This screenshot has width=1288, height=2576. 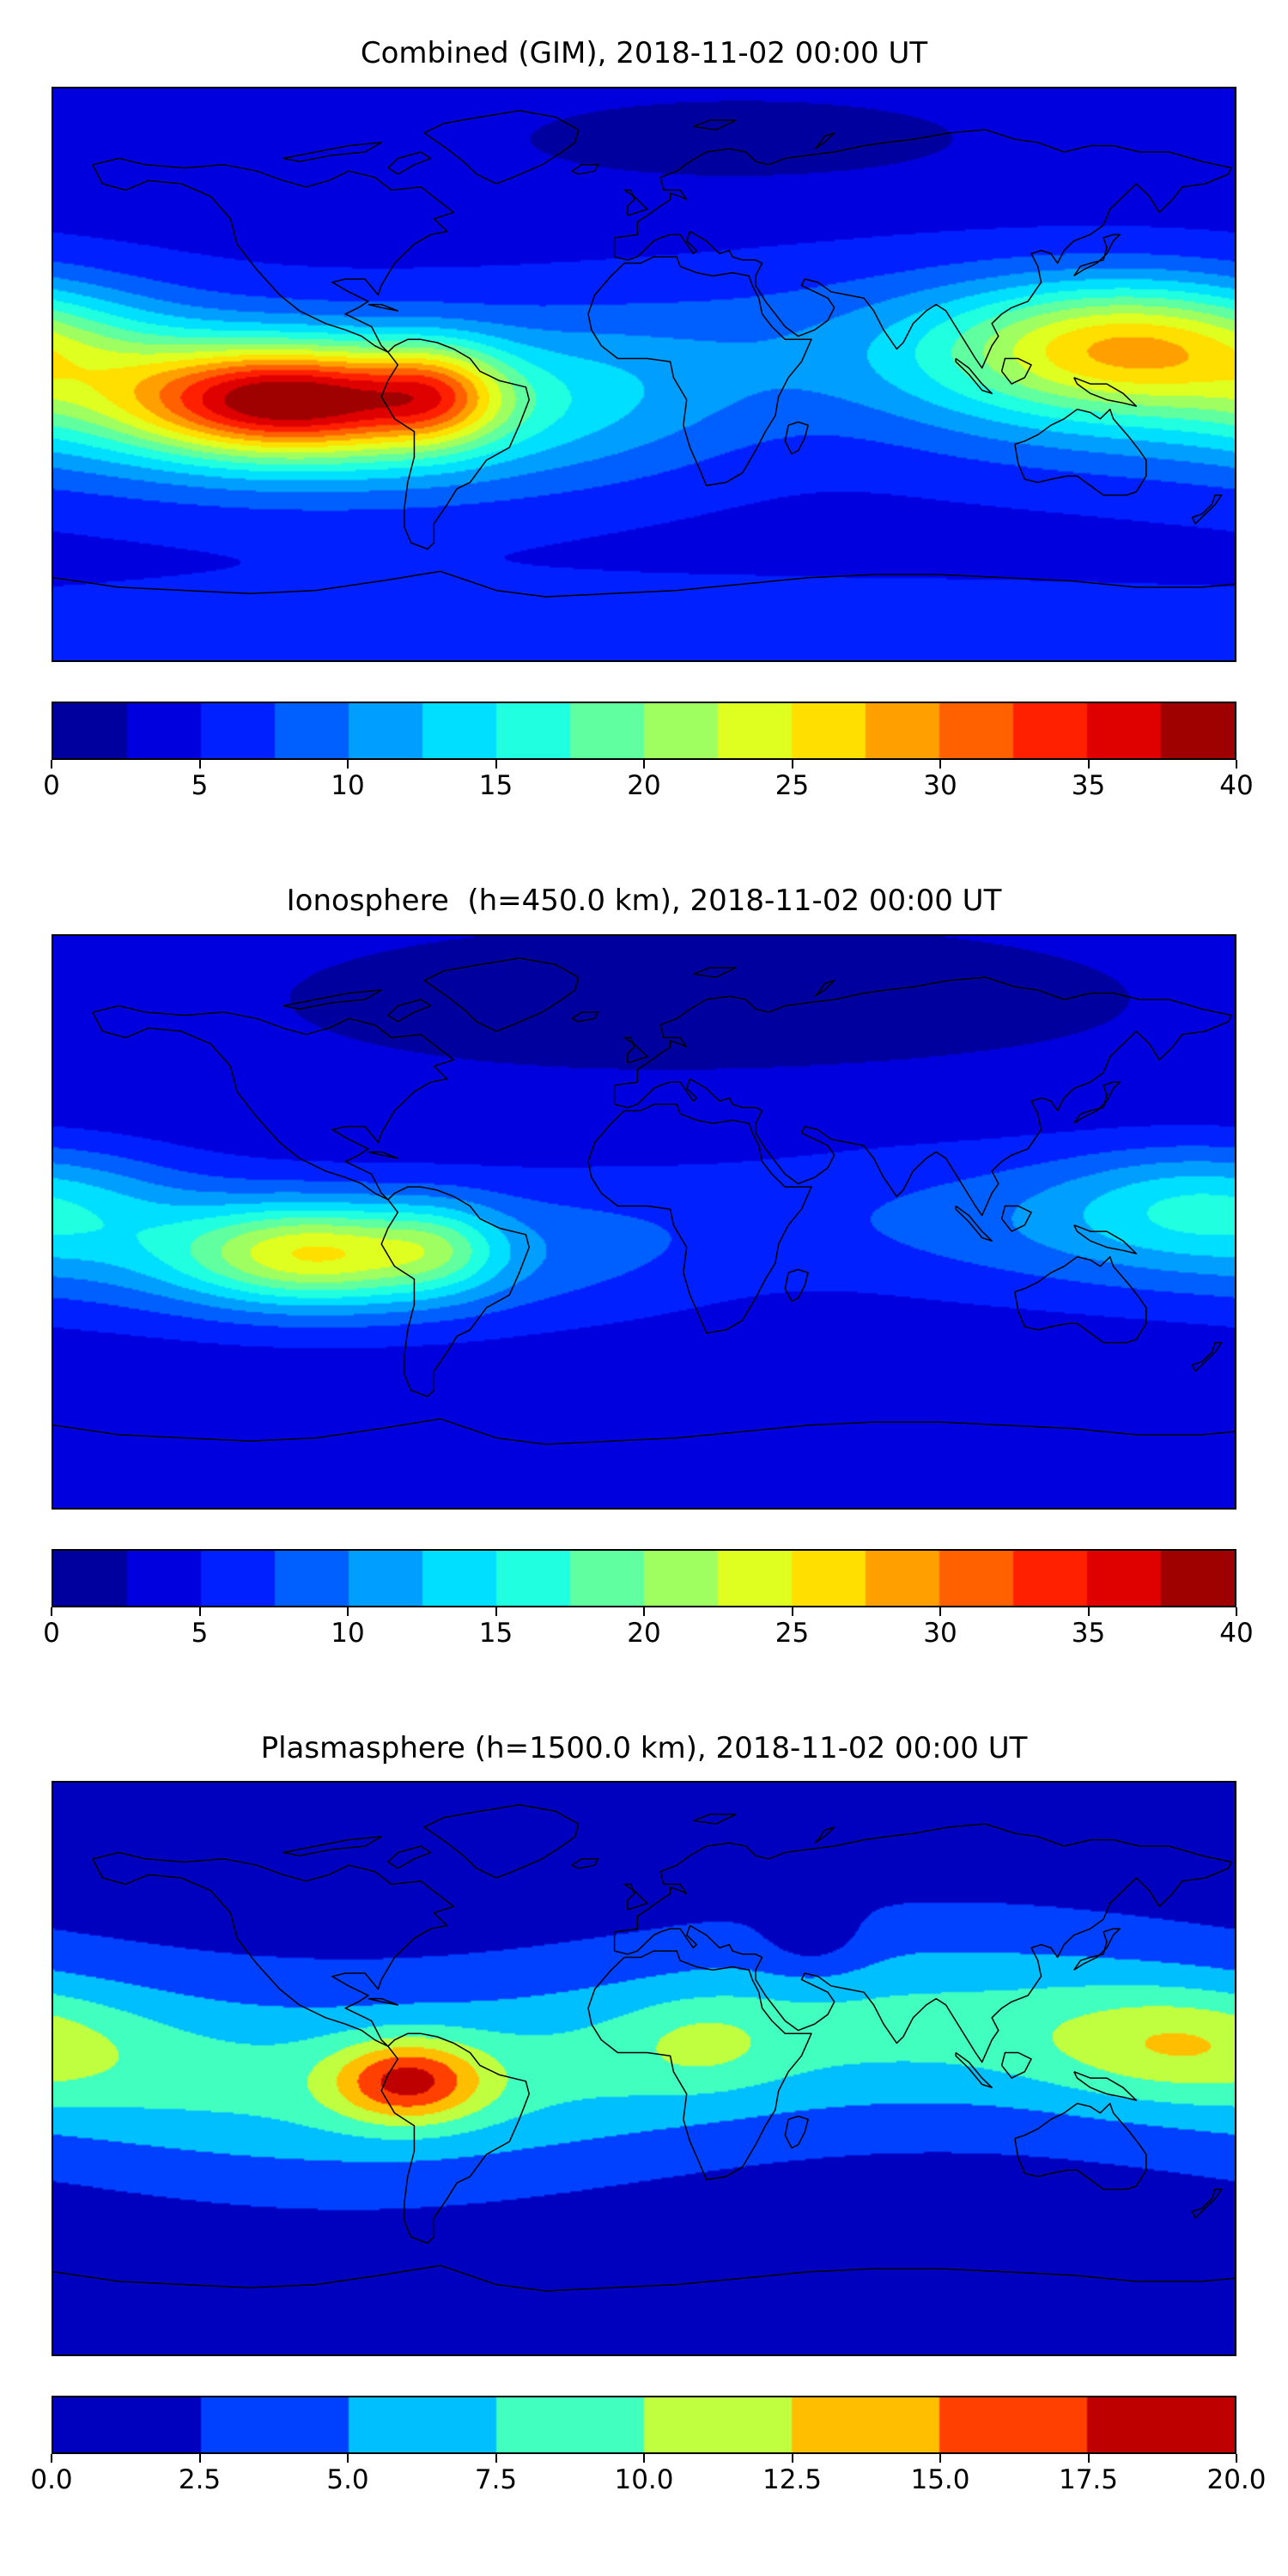 What do you see at coordinates (940, 2480) in the screenshot?
I see `colorbar-tick-label: 15.0` at bounding box center [940, 2480].